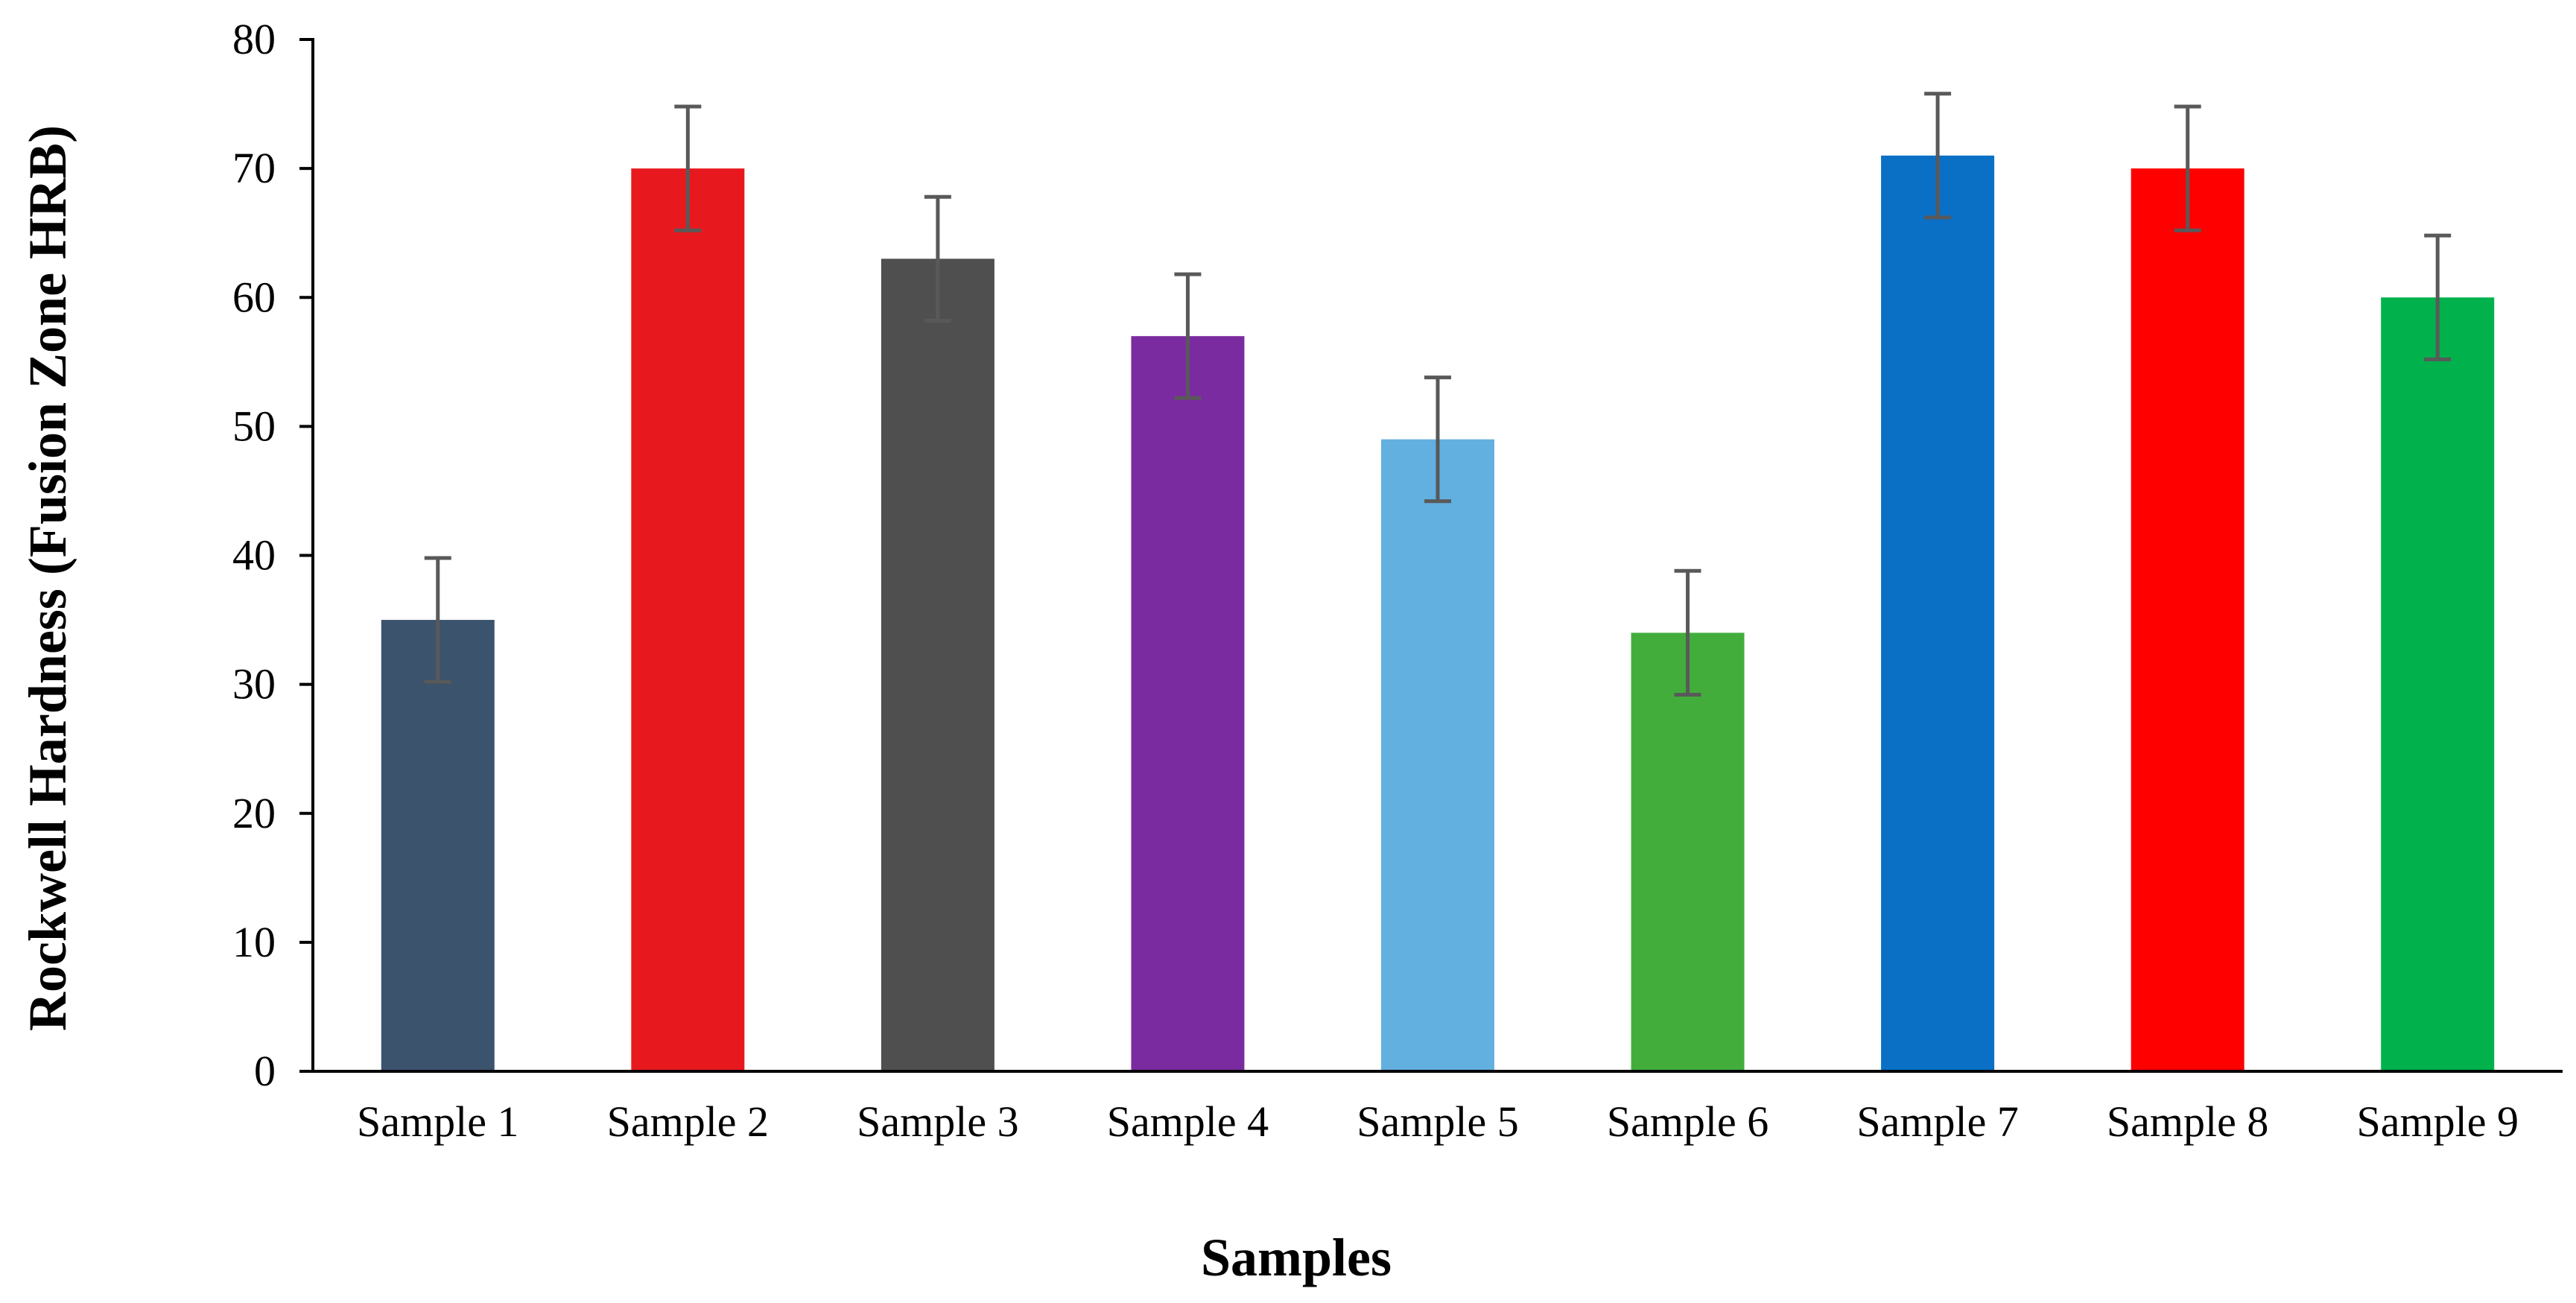 Image resolution: width=2576 pixels, height=1303 pixels. I want to click on y-axis-title: Rockwell Hardness (Fusion Zone HRB), so click(48, 578).